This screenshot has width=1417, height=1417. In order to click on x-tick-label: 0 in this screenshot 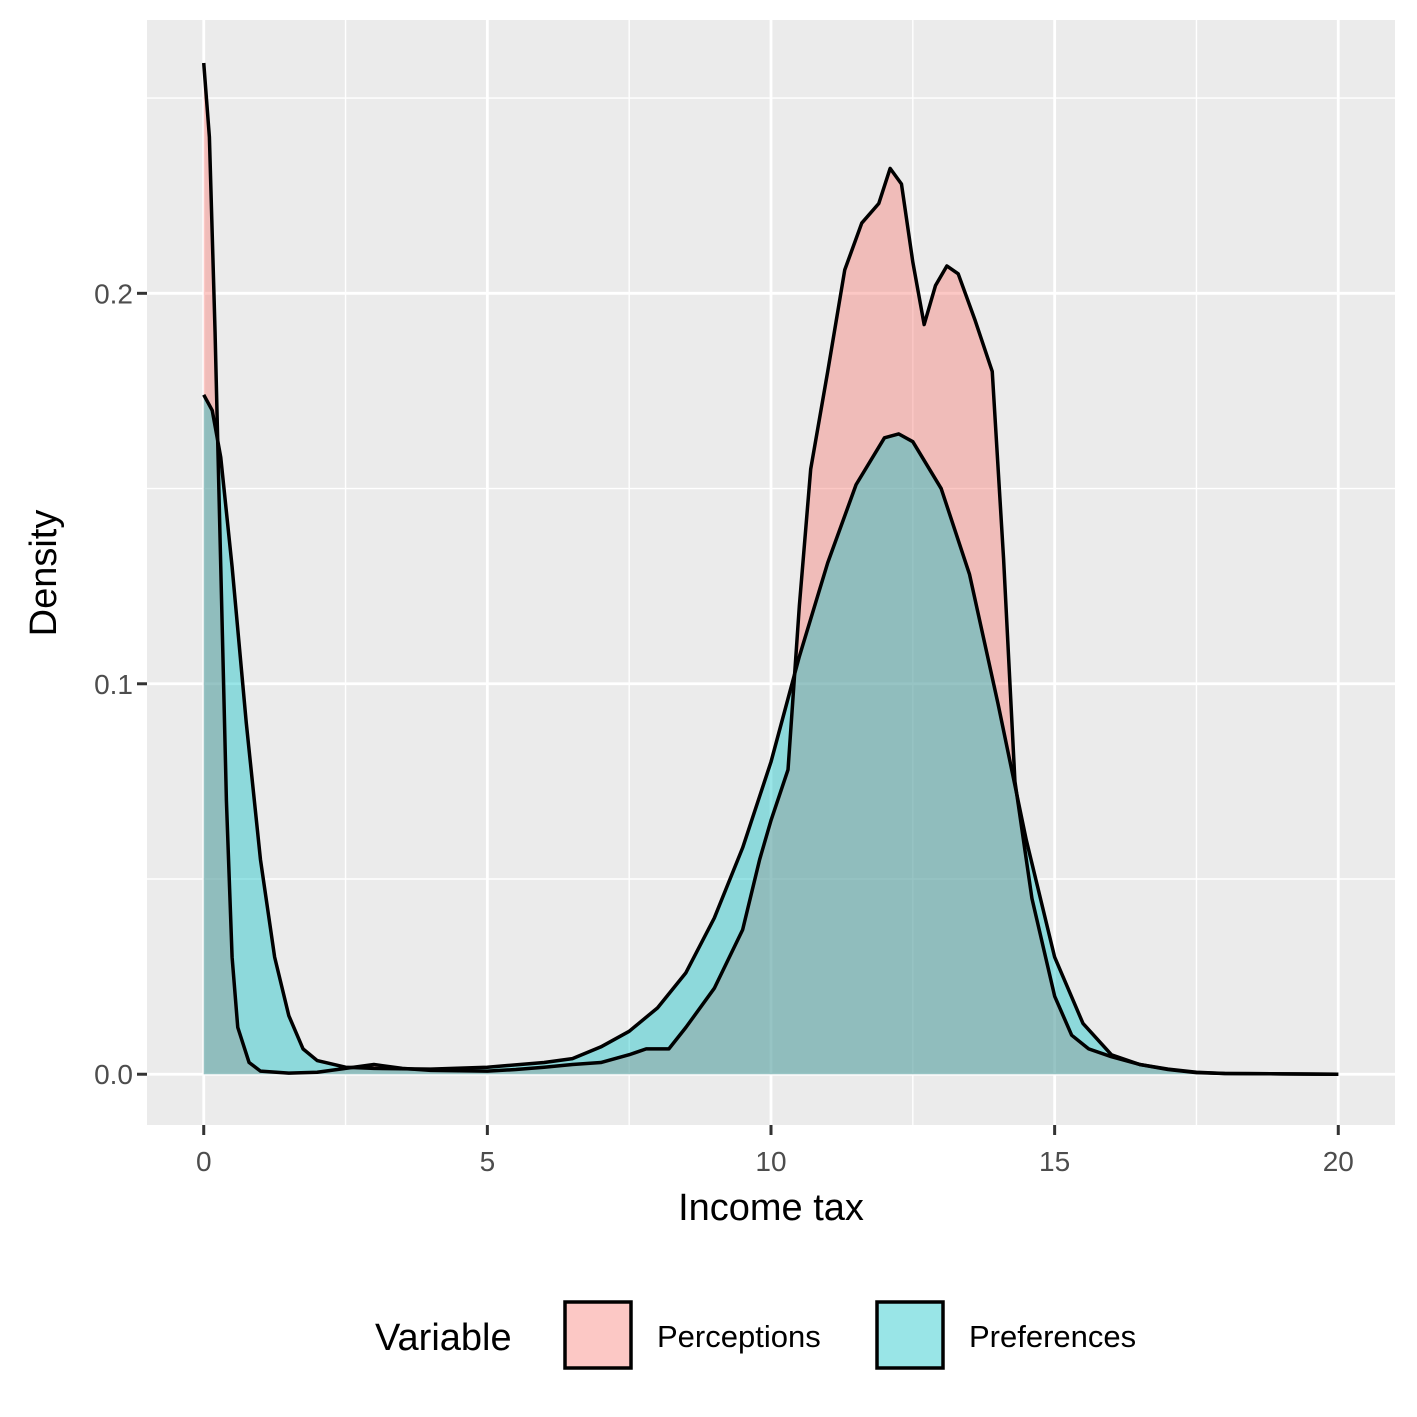, I will do `click(204, 1161)`.